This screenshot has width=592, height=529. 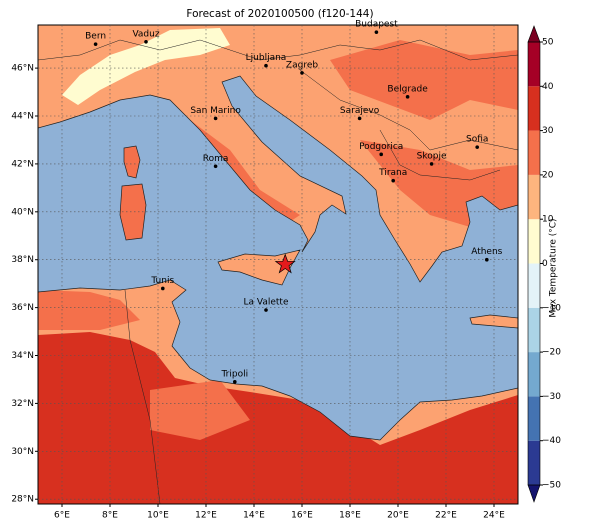 What do you see at coordinates (548, 43) in the screenshot?
I see `colorbar-tick-label: 50` at bounding box center [548, 43].